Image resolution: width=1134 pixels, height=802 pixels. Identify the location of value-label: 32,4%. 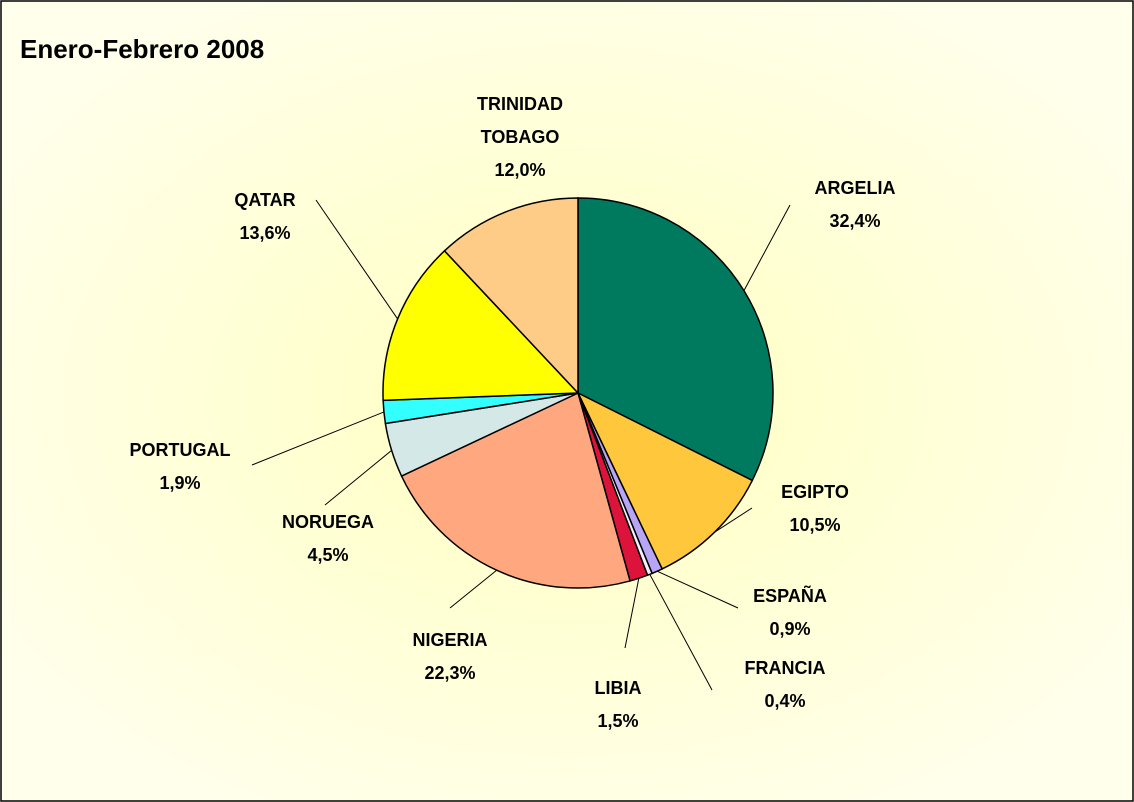
(855, 221).